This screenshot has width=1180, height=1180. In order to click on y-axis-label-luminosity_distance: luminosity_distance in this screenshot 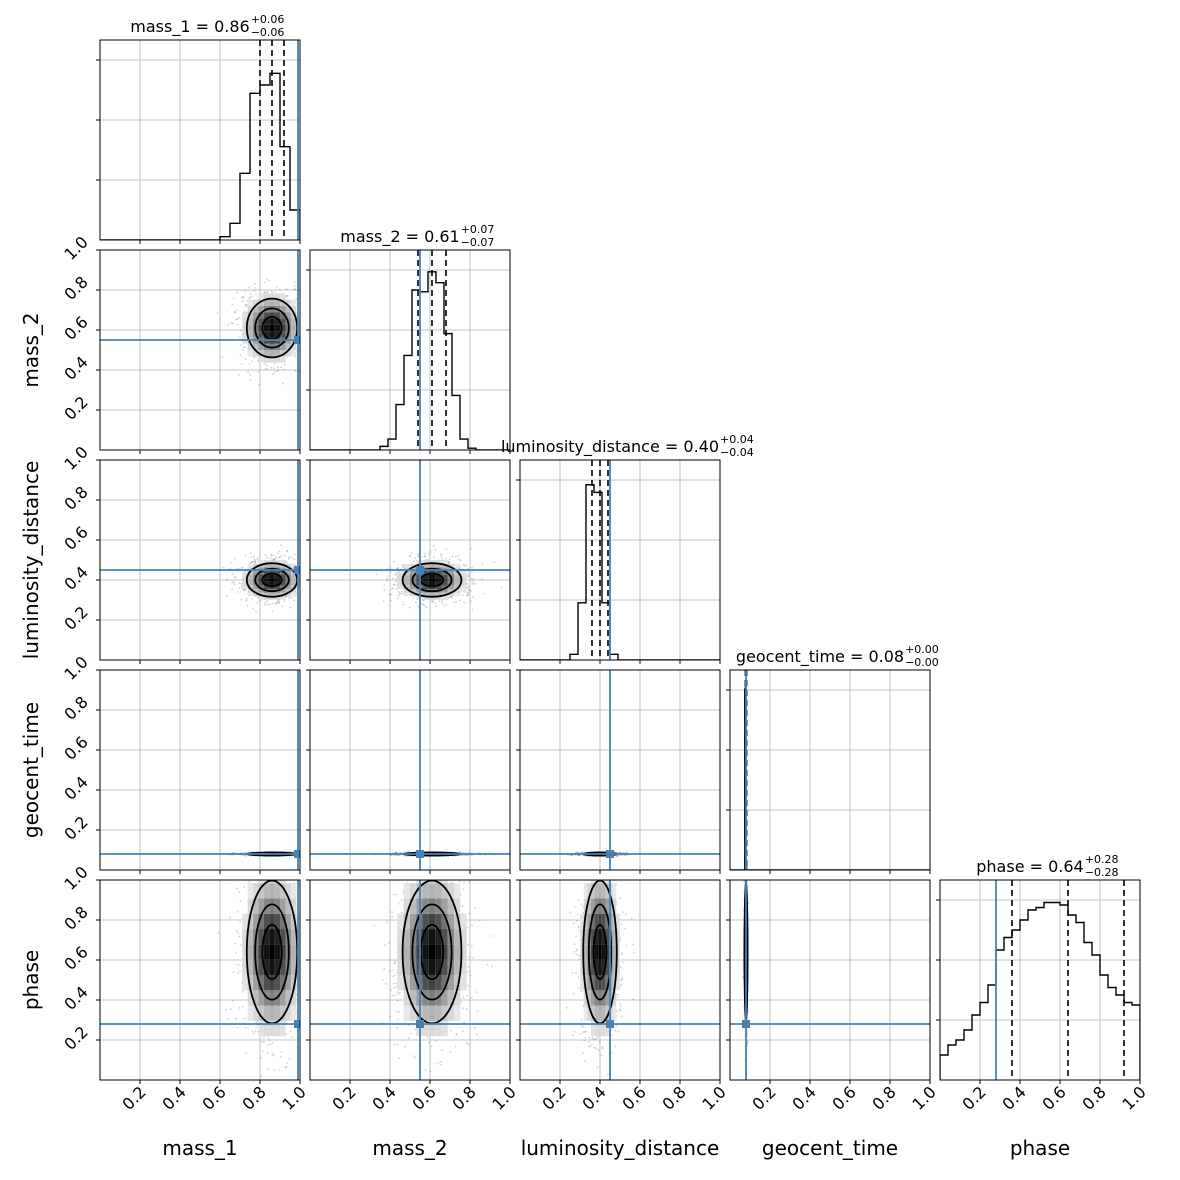, I will do `click(31, 560)`.